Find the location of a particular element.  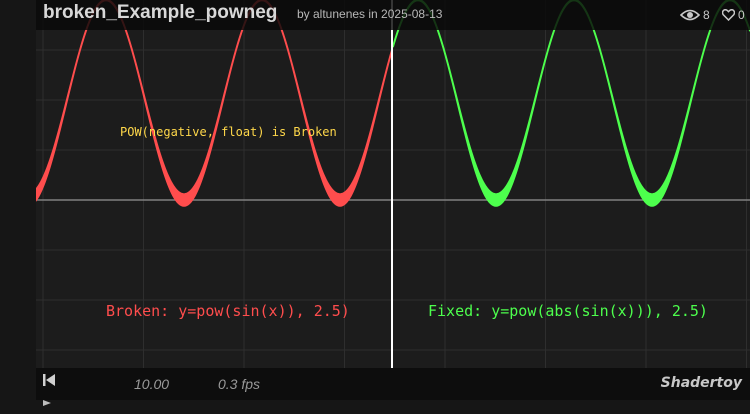

fps-readout: 0.3 fps is located at coordinates (239, 384).